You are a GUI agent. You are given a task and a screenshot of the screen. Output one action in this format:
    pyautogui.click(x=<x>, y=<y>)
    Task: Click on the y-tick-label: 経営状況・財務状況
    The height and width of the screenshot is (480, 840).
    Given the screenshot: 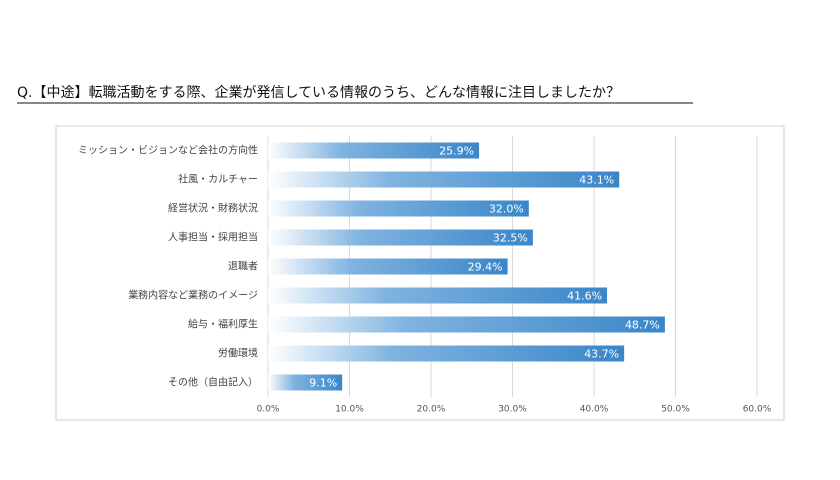 What is the action you would take?
    pyautogui.click(x=213, y=208)
    